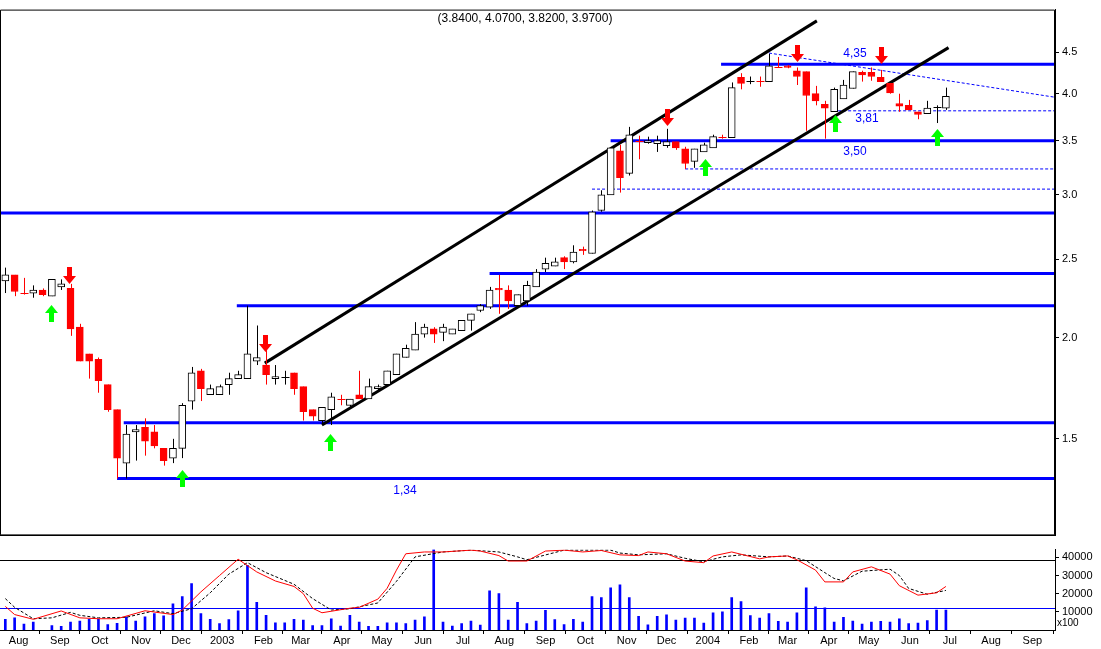 The image size is (1101, 649). Describe the element at coordinates (708, 639) in the screenshot. I see `x-tick-label: 2004` at that location.